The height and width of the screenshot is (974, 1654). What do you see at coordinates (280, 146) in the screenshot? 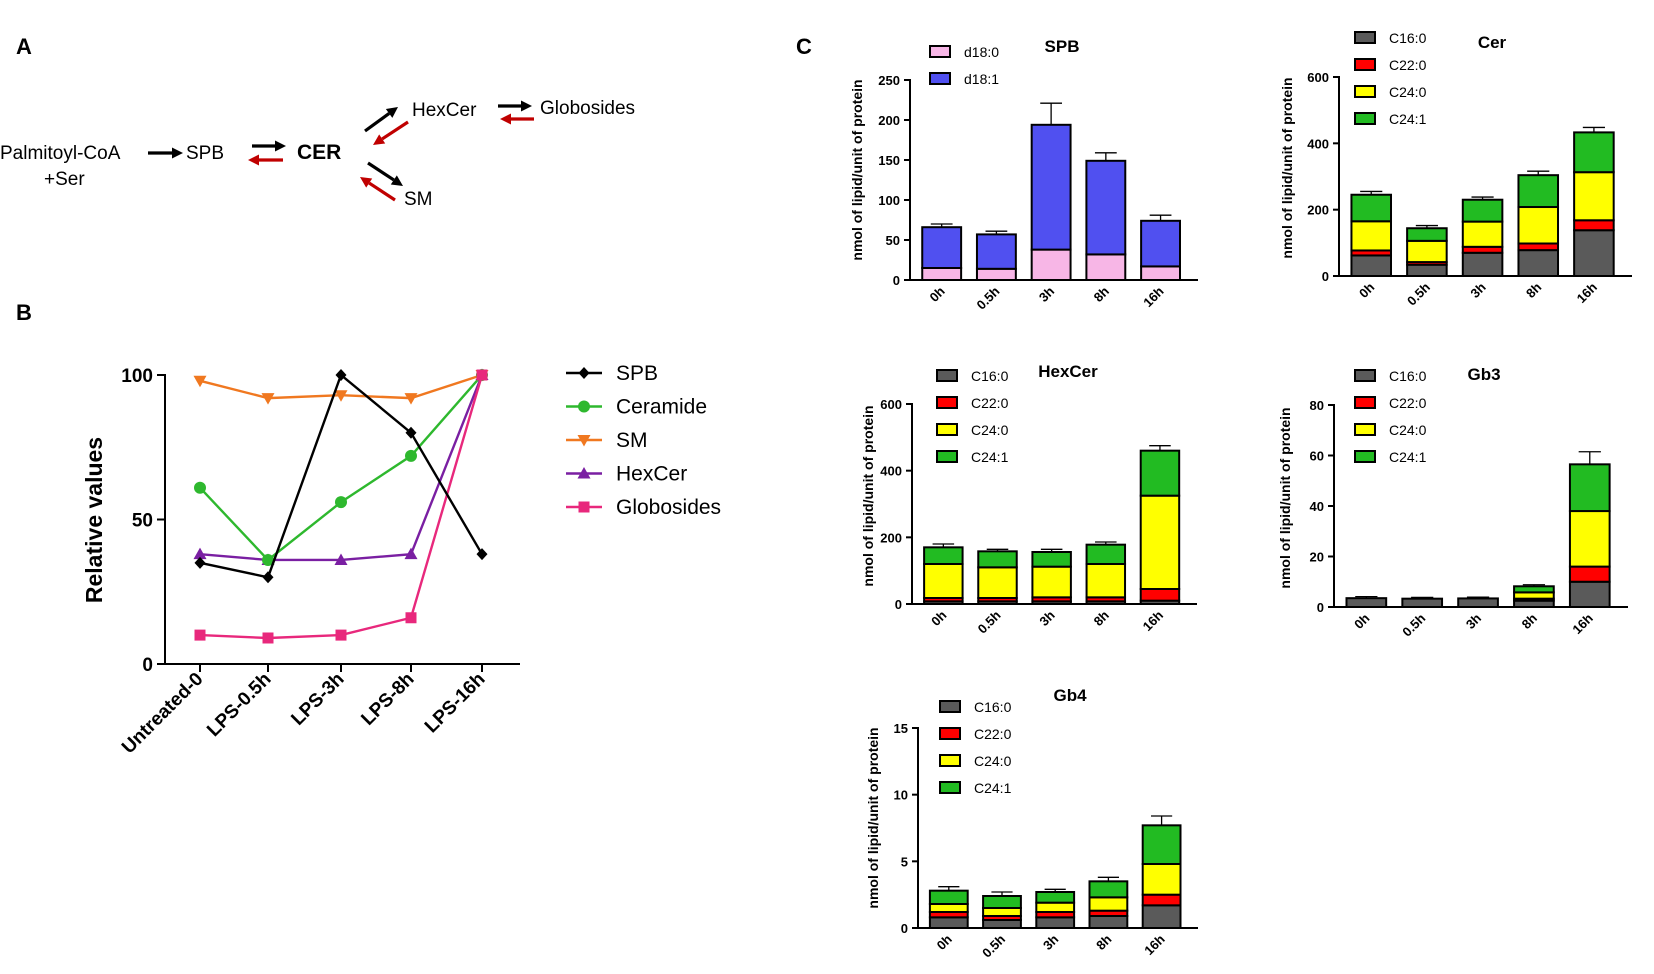
I see `arrow-spb-to-cer-head` at bounding box center [280, 146].